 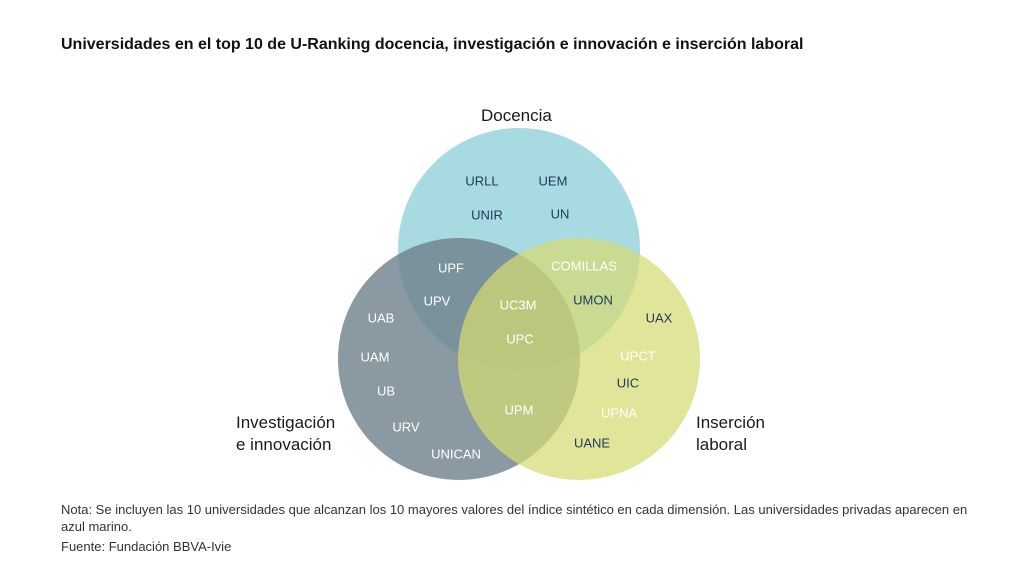 What do you see at coordinates (381, 317) in the screenshot?
I see `university-label-uab: UAB` at bounding box center [381, 317].